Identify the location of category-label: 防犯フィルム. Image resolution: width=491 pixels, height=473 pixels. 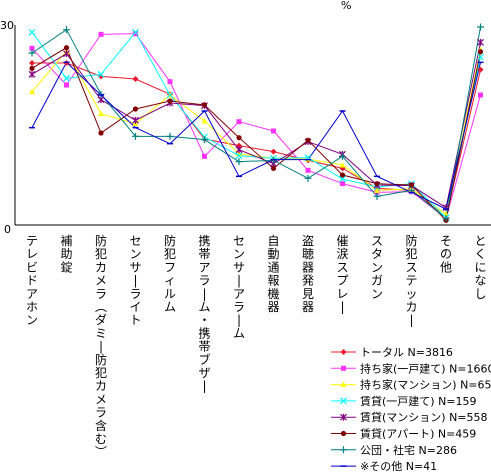
(170, 273).